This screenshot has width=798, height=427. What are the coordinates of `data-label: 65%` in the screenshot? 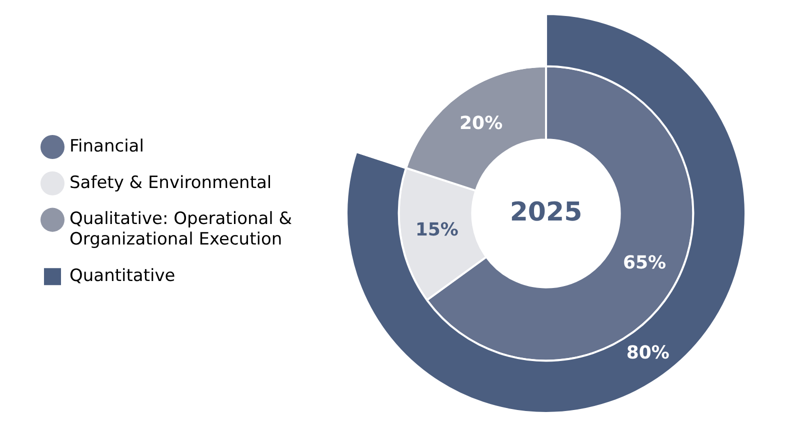 It's located at (644, 263).